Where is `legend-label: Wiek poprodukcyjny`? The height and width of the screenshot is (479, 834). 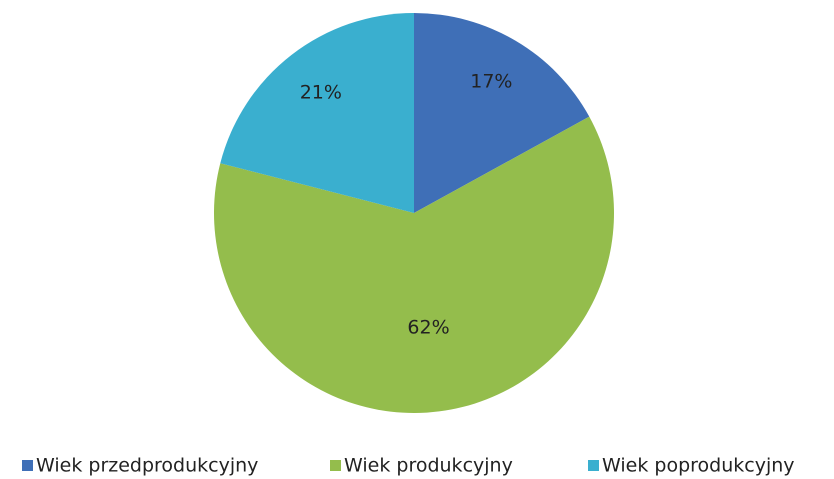 legend-label: Wiek poprodukcyjny is located at coordinates (698, 466).